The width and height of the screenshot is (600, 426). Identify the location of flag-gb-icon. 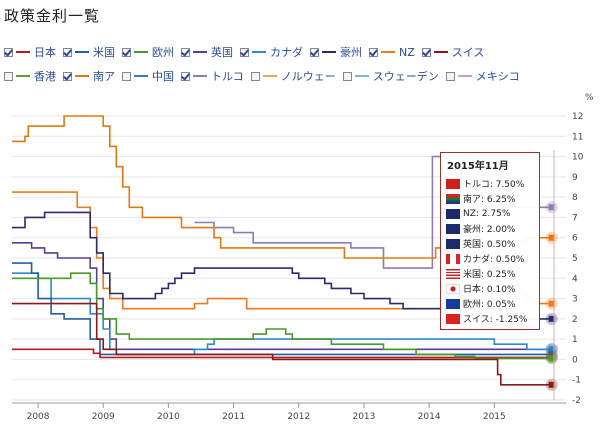
(453, 243).